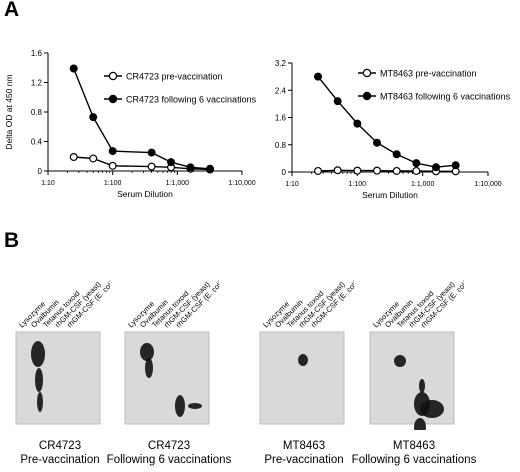 The width and height of the screenshot is (520, 472). Describe the element at coordinates (60, 453) in the screenshot. I see `blot-caption: CR4723 Pre-vaccination` at that location.